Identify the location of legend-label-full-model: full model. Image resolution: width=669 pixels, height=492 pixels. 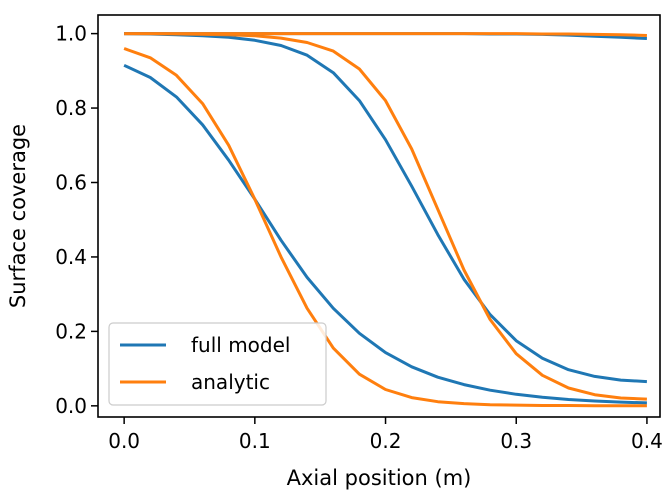
(240, 345).